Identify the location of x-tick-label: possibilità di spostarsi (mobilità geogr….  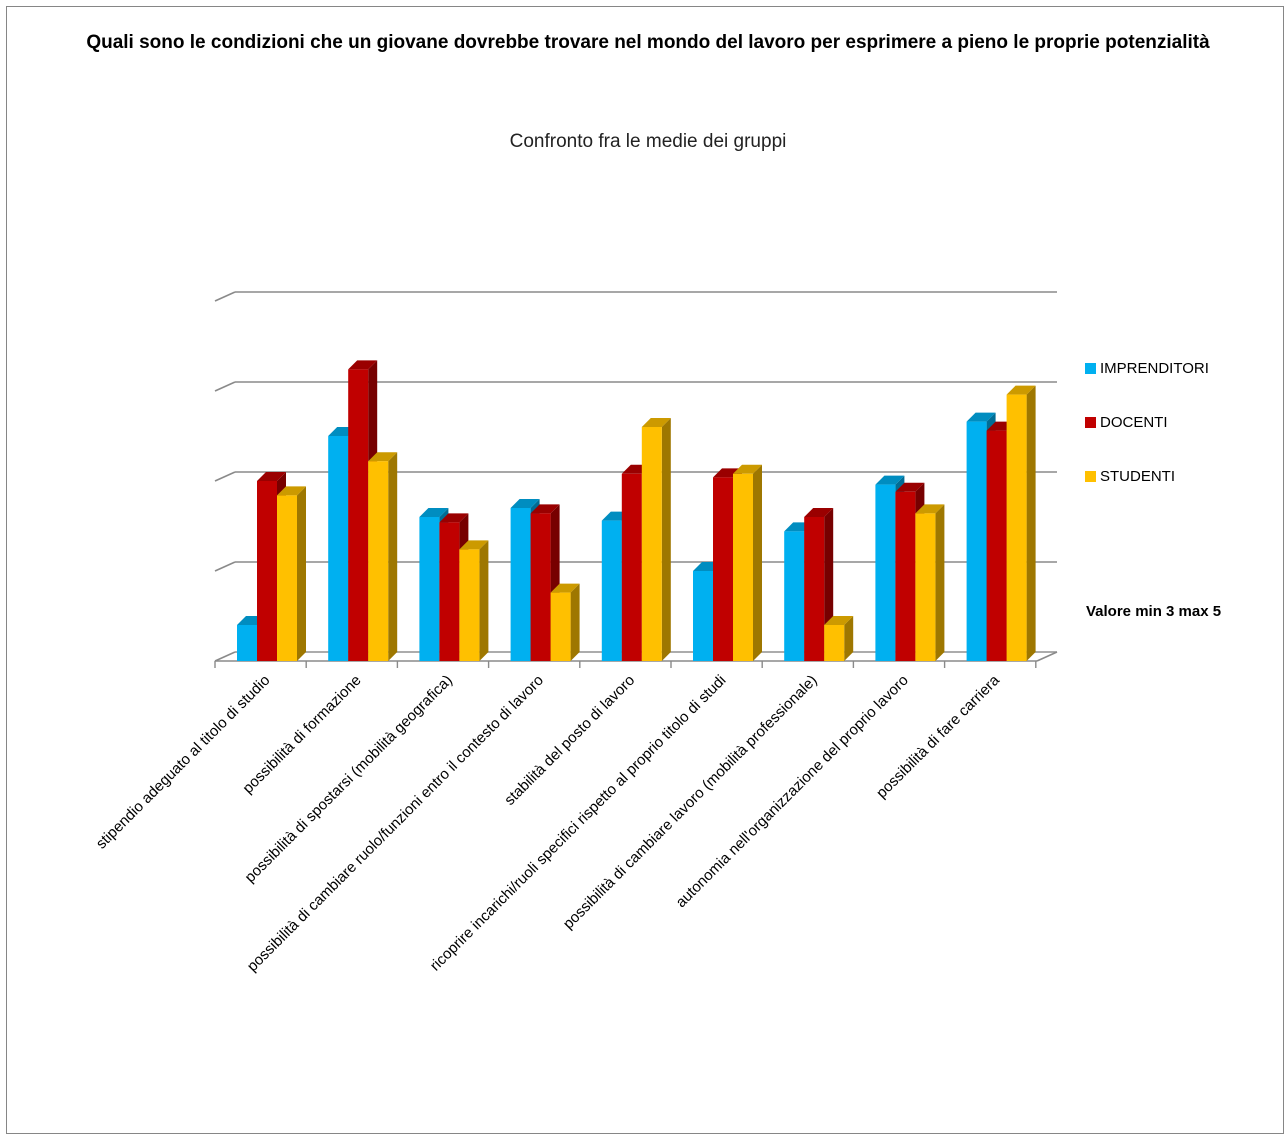
(349, 779).